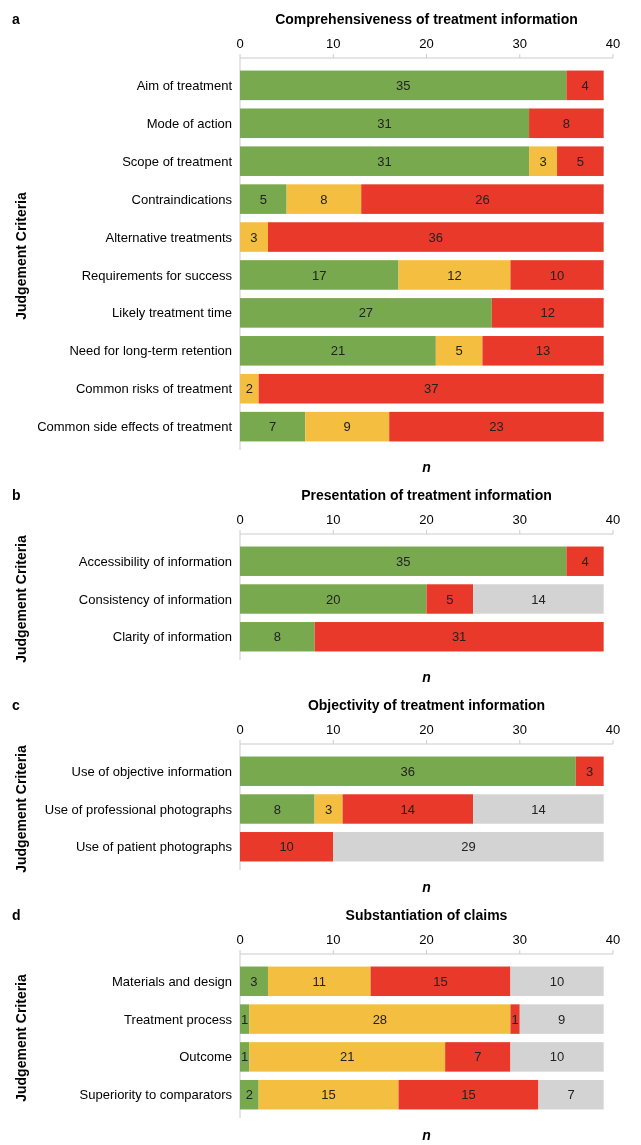 The height and width of the screenshot is (1145, 641). I want to click on data-label: 36, so click(436, 237).